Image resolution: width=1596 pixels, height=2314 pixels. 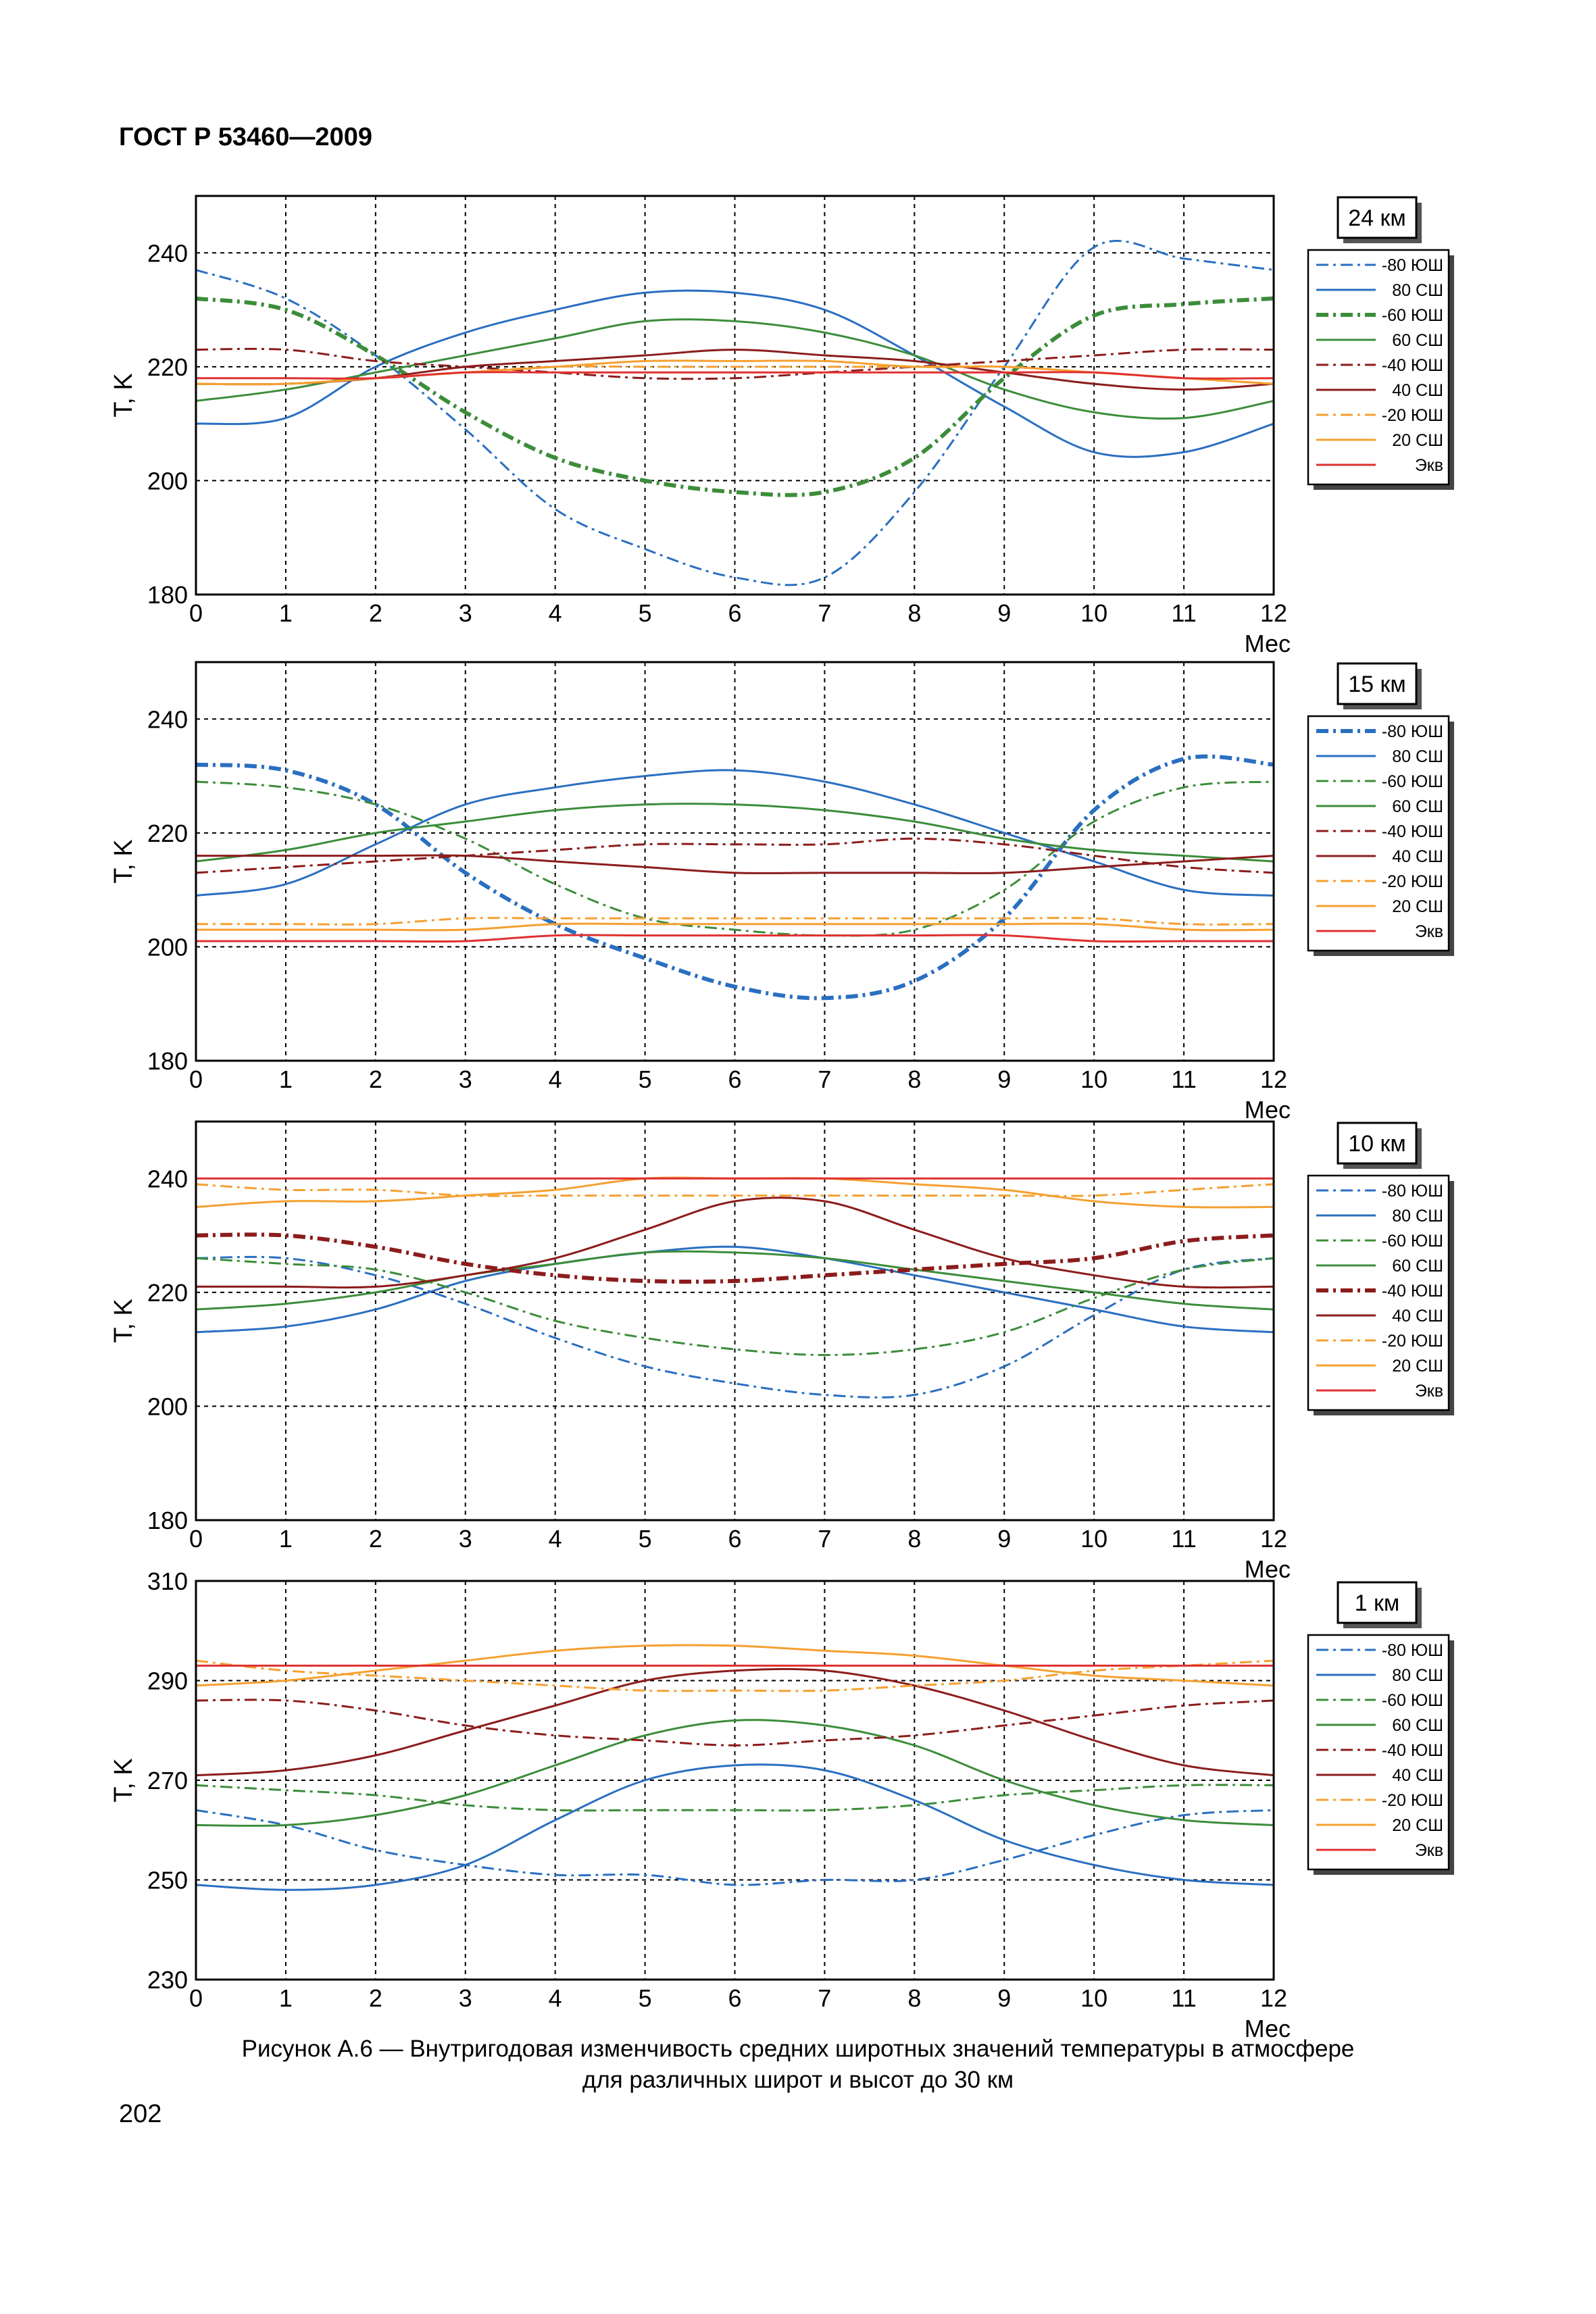 What do you see at coordinates (141, 2114) in the screenshot?
I see `page-number: 202` at bounding box center [141, 2114].